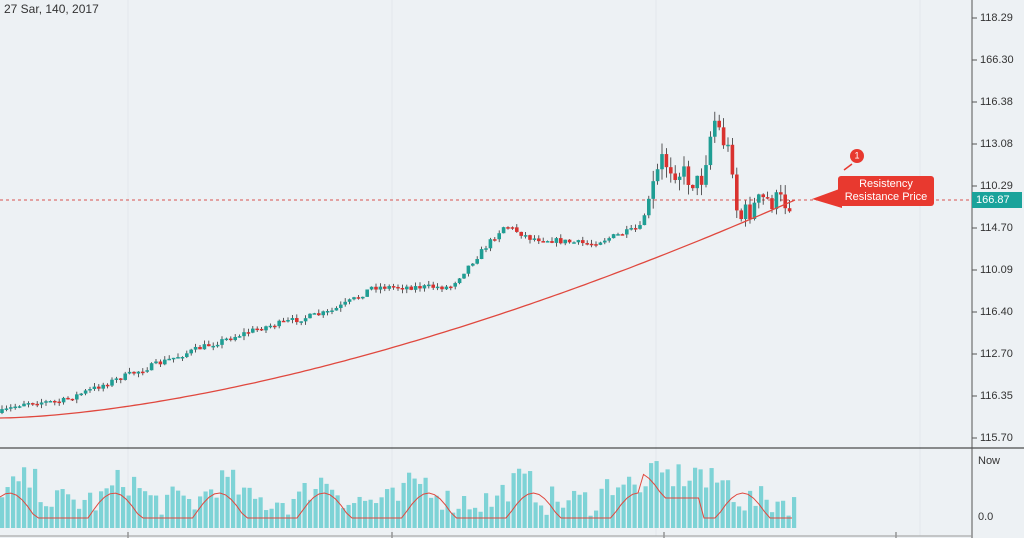 This screenshot has width=1024, height=538. What do you see at coordinates (997, 60) in the screenshot?
I see `price-axis-label: 166.30` at bounding box center [997, 60].